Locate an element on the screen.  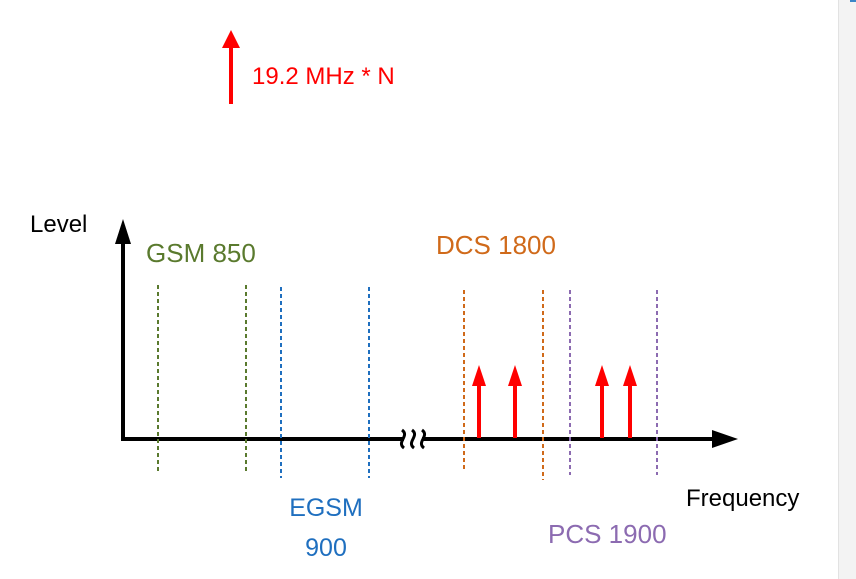
band-pcs1900: PCS 1900 is located at coordinates (607, 419).